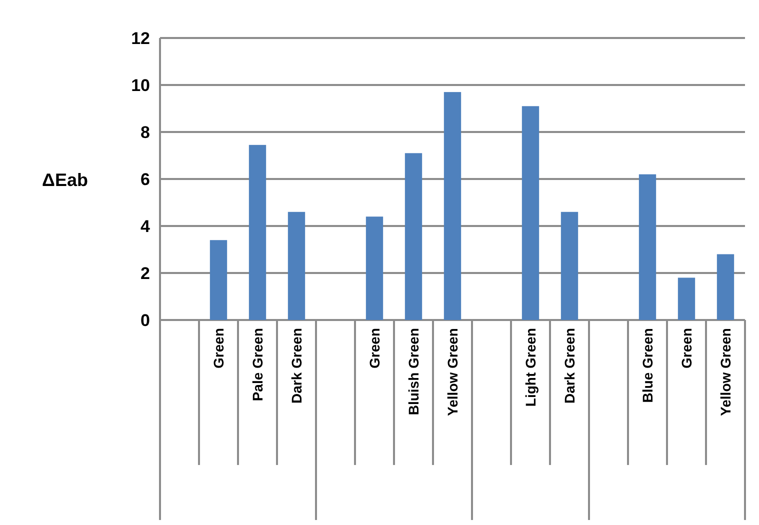 The height and width of the screenshot is (525, 759). Describe the element at coordinates (140, 85) in the screenshot. I see `y-tick-label: 10` at that location.